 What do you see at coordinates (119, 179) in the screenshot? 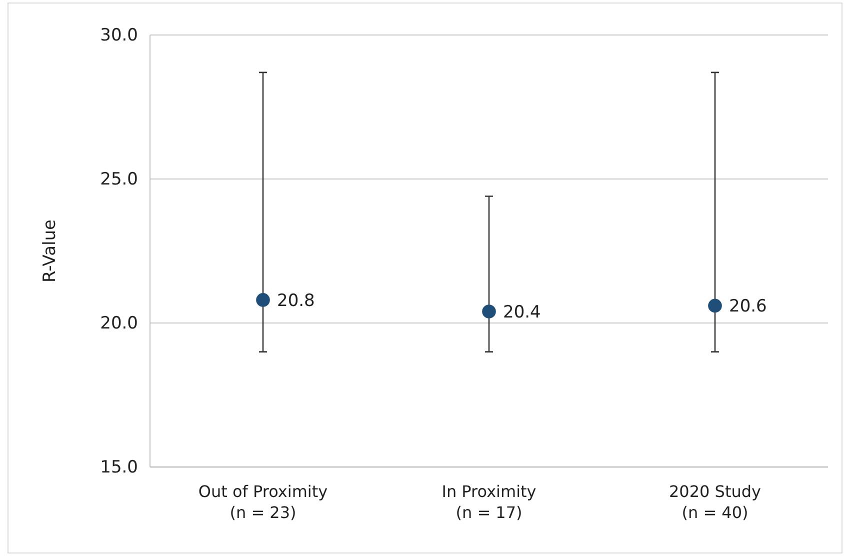
I see `y-tick-label: 25.0` at bounding box center [119, 179].